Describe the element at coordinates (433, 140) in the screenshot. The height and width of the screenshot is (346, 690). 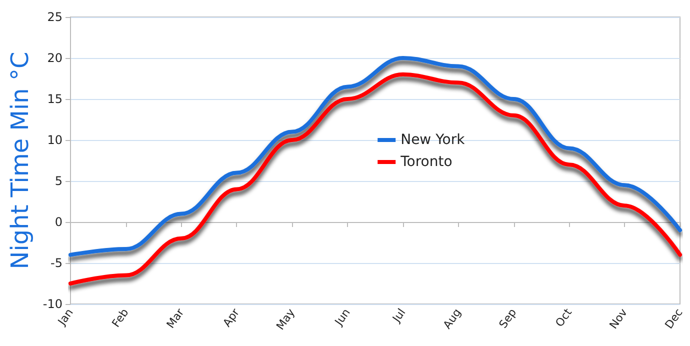
I see `legend-label: New York` at that location.